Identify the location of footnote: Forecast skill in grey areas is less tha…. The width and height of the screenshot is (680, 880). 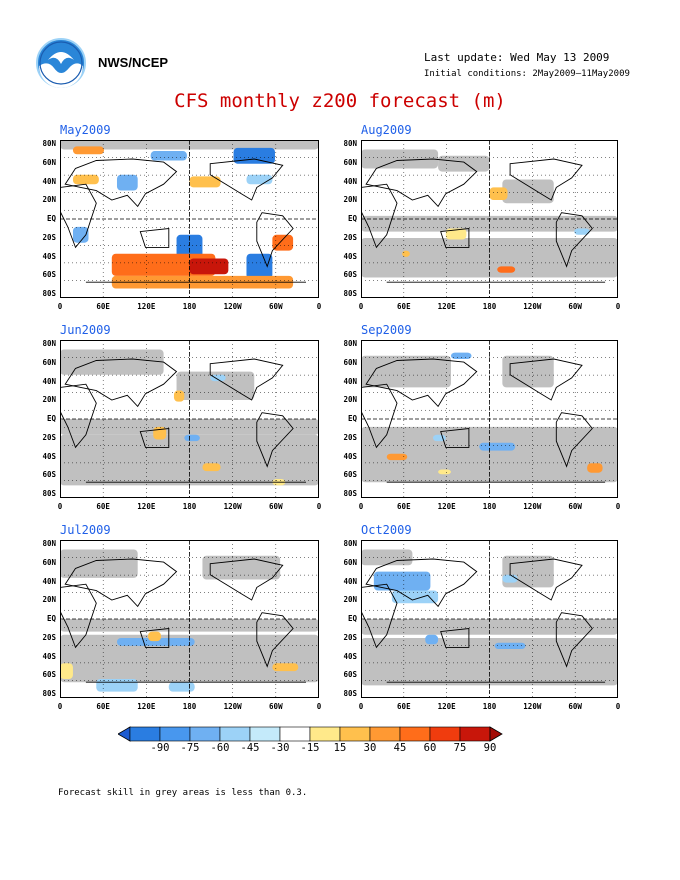
(183, 793).